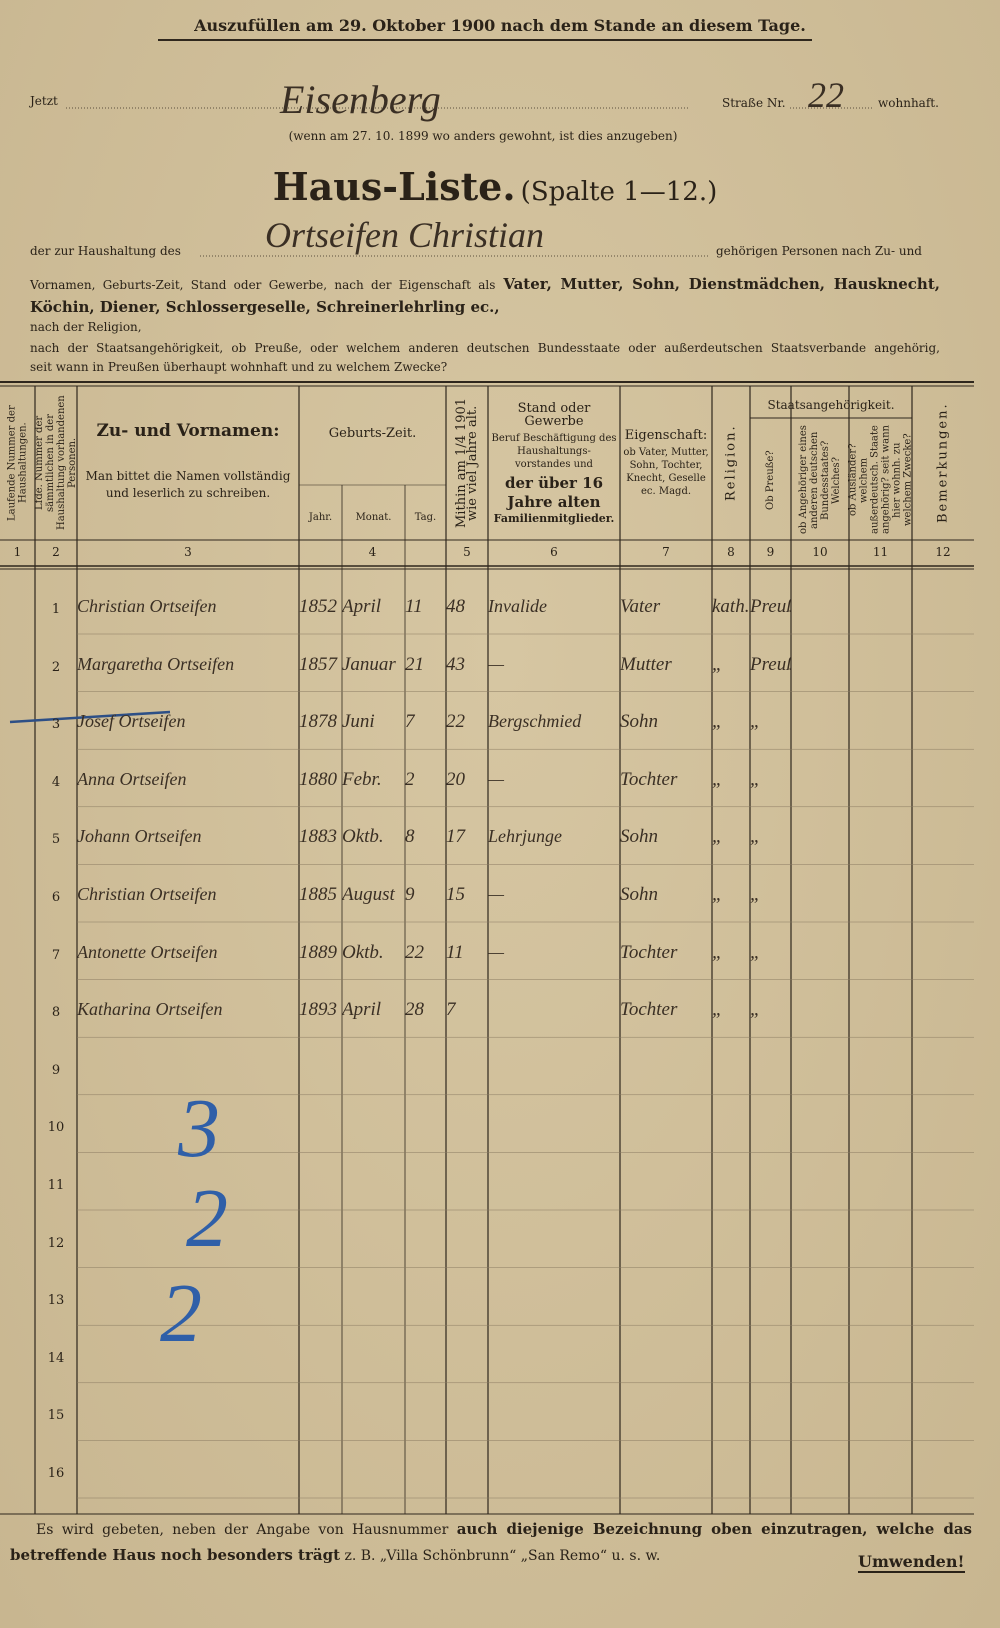  I want to click on entry-age: 48, so click(455, 606).